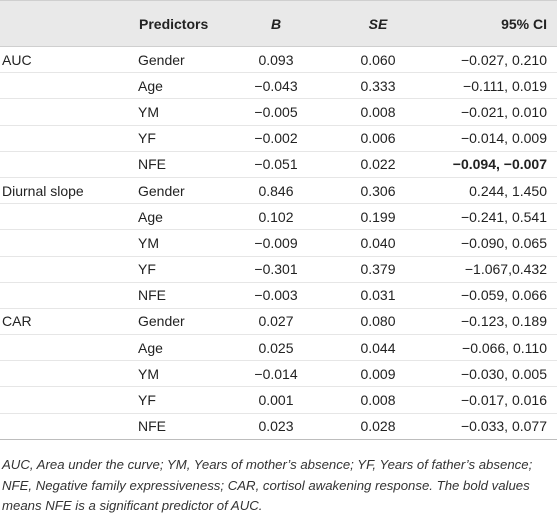 The width and height of the screenshot is (557, 525). What do you see at coordinates (495, 426) in the screenshot?
I see `cell: −0.033, 0.077` at bounding box center [495, 426].